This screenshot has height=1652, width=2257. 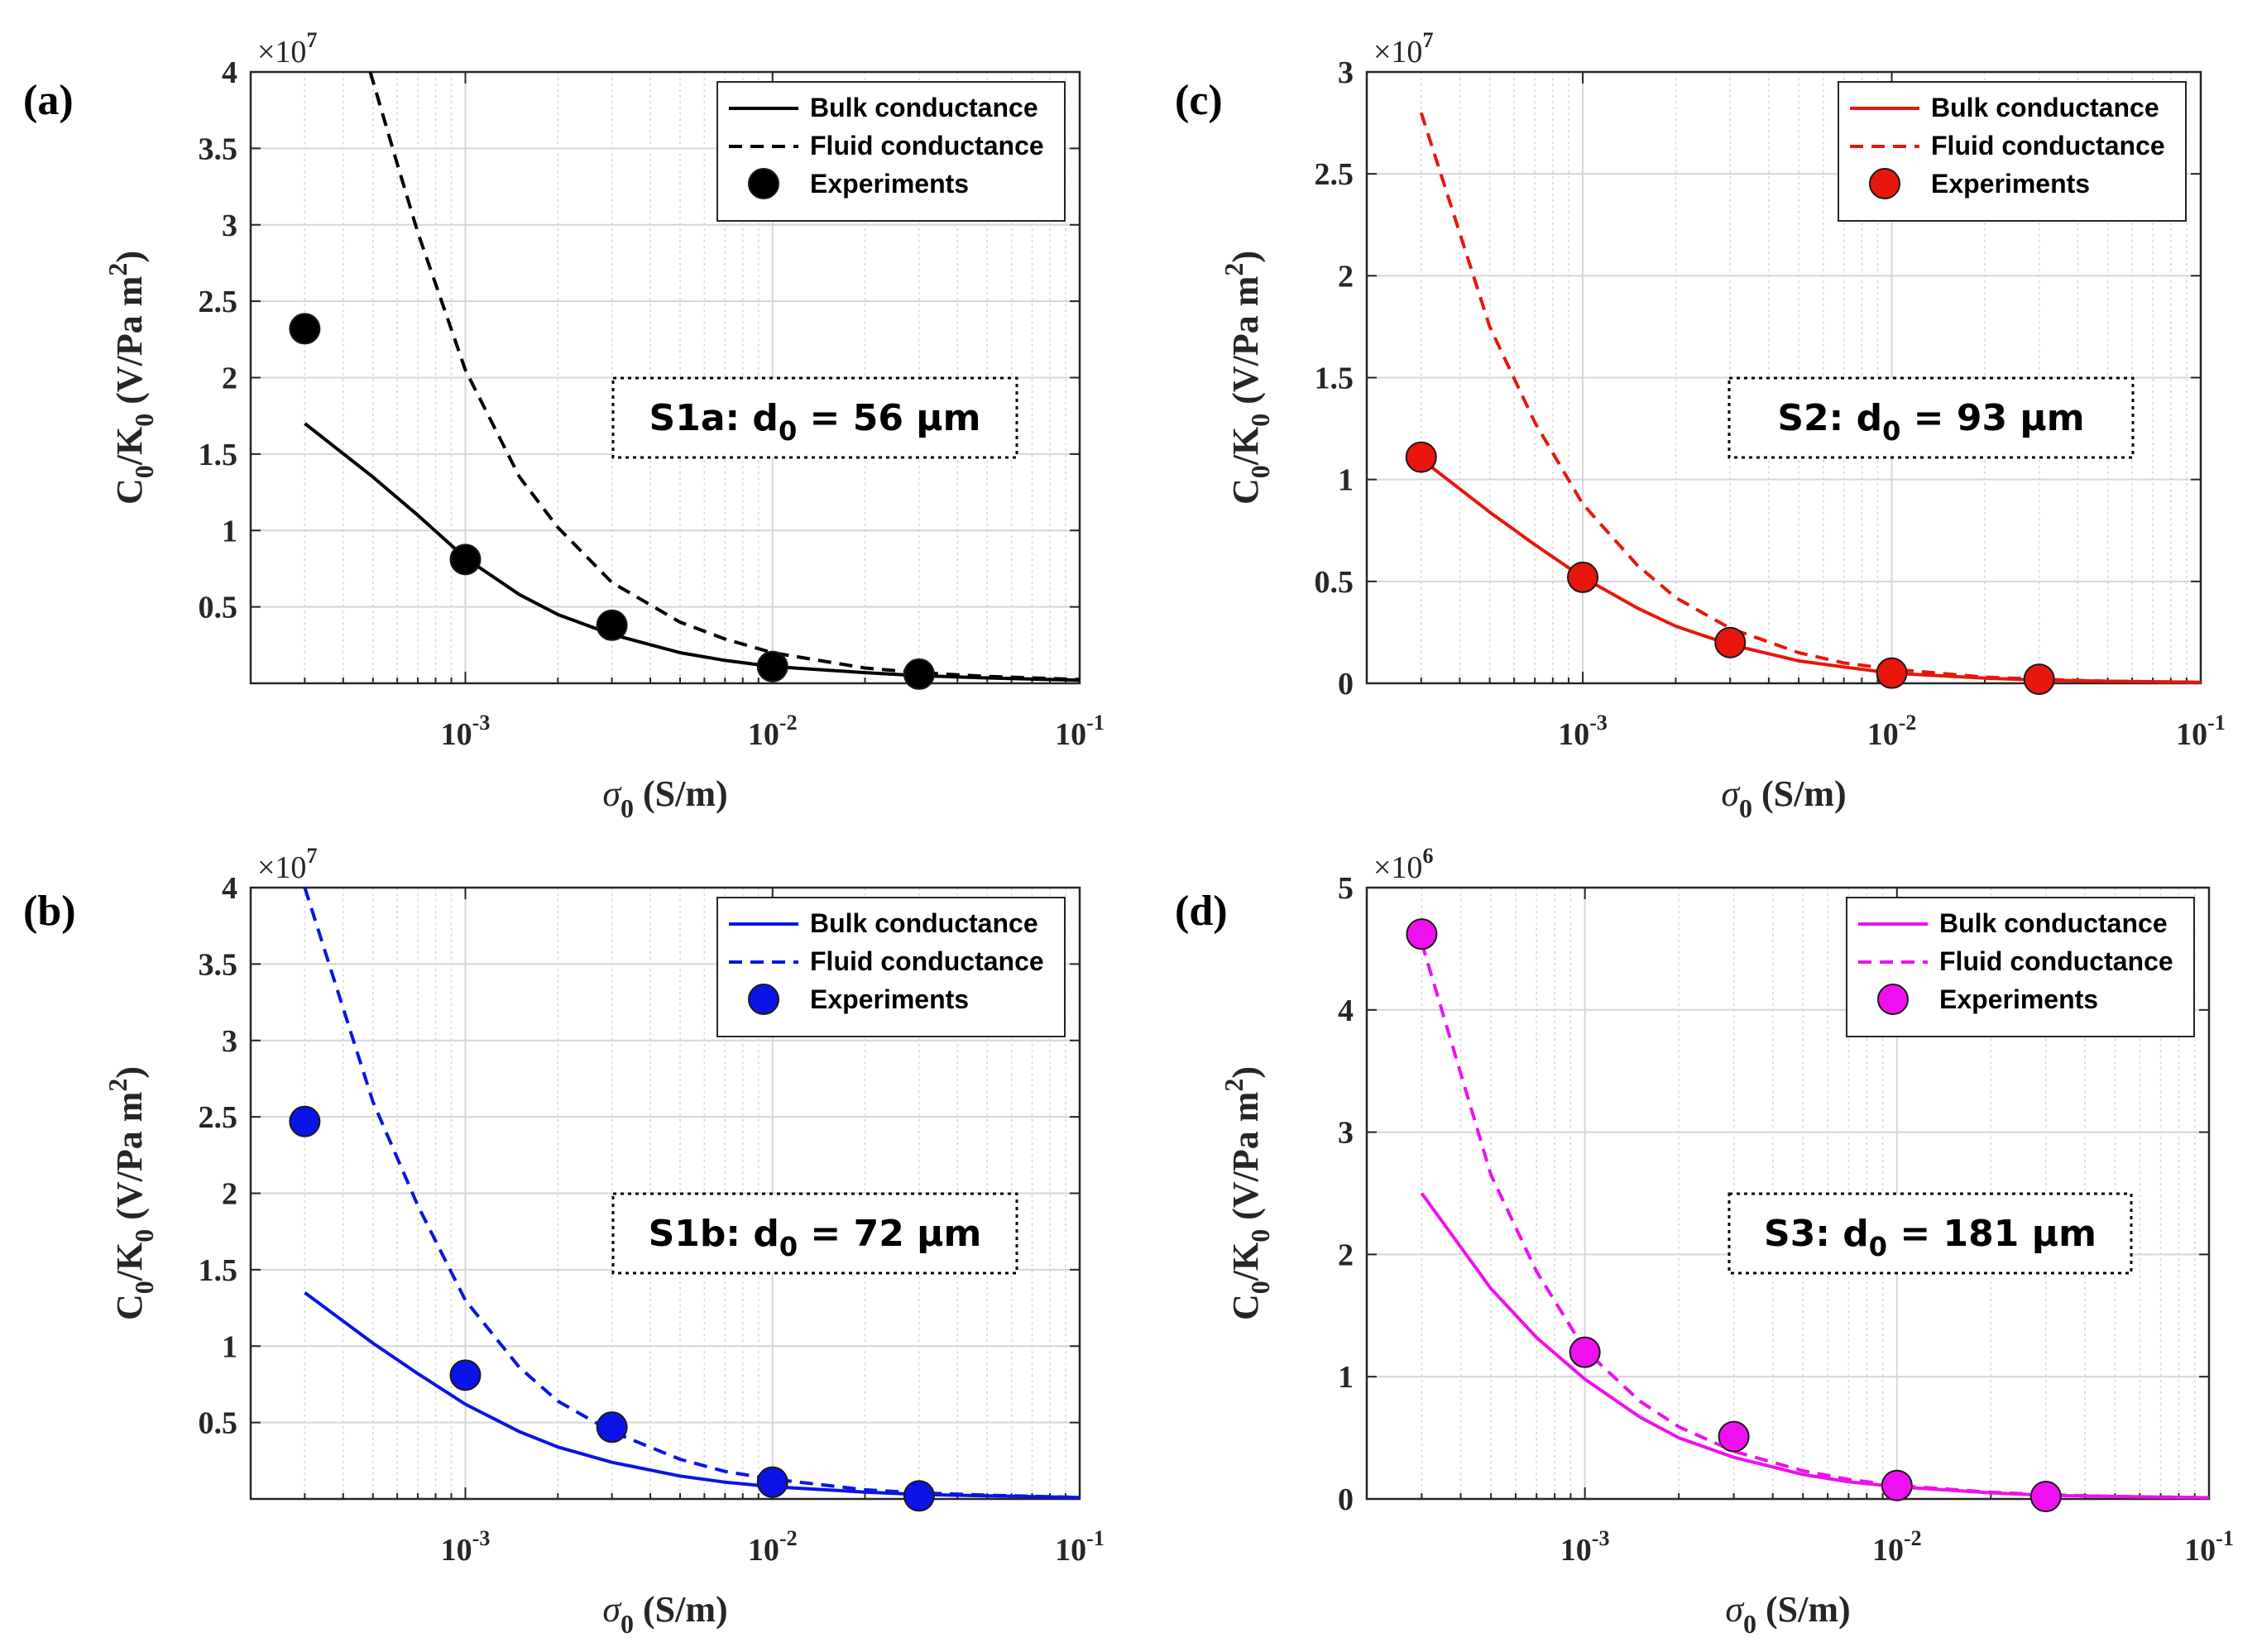 I want to click on annotation: S1a: d0 = 56 μm, so click(x=815, y=417).